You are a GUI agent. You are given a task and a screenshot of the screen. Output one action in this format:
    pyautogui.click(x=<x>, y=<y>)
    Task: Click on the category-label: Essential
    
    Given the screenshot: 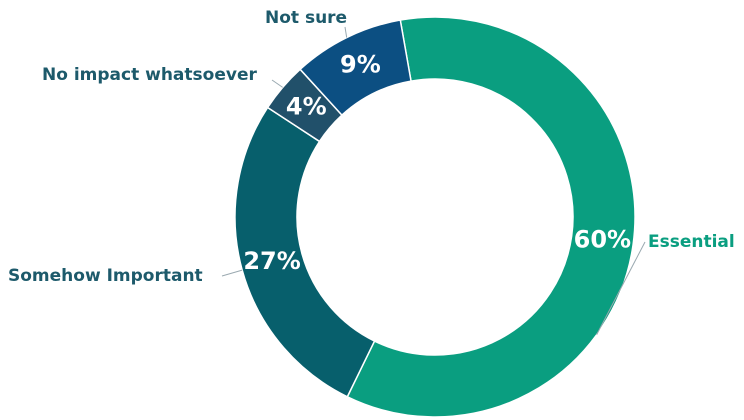 What is the action you would take?
    pyautogui.click(x=691, y=242)
    